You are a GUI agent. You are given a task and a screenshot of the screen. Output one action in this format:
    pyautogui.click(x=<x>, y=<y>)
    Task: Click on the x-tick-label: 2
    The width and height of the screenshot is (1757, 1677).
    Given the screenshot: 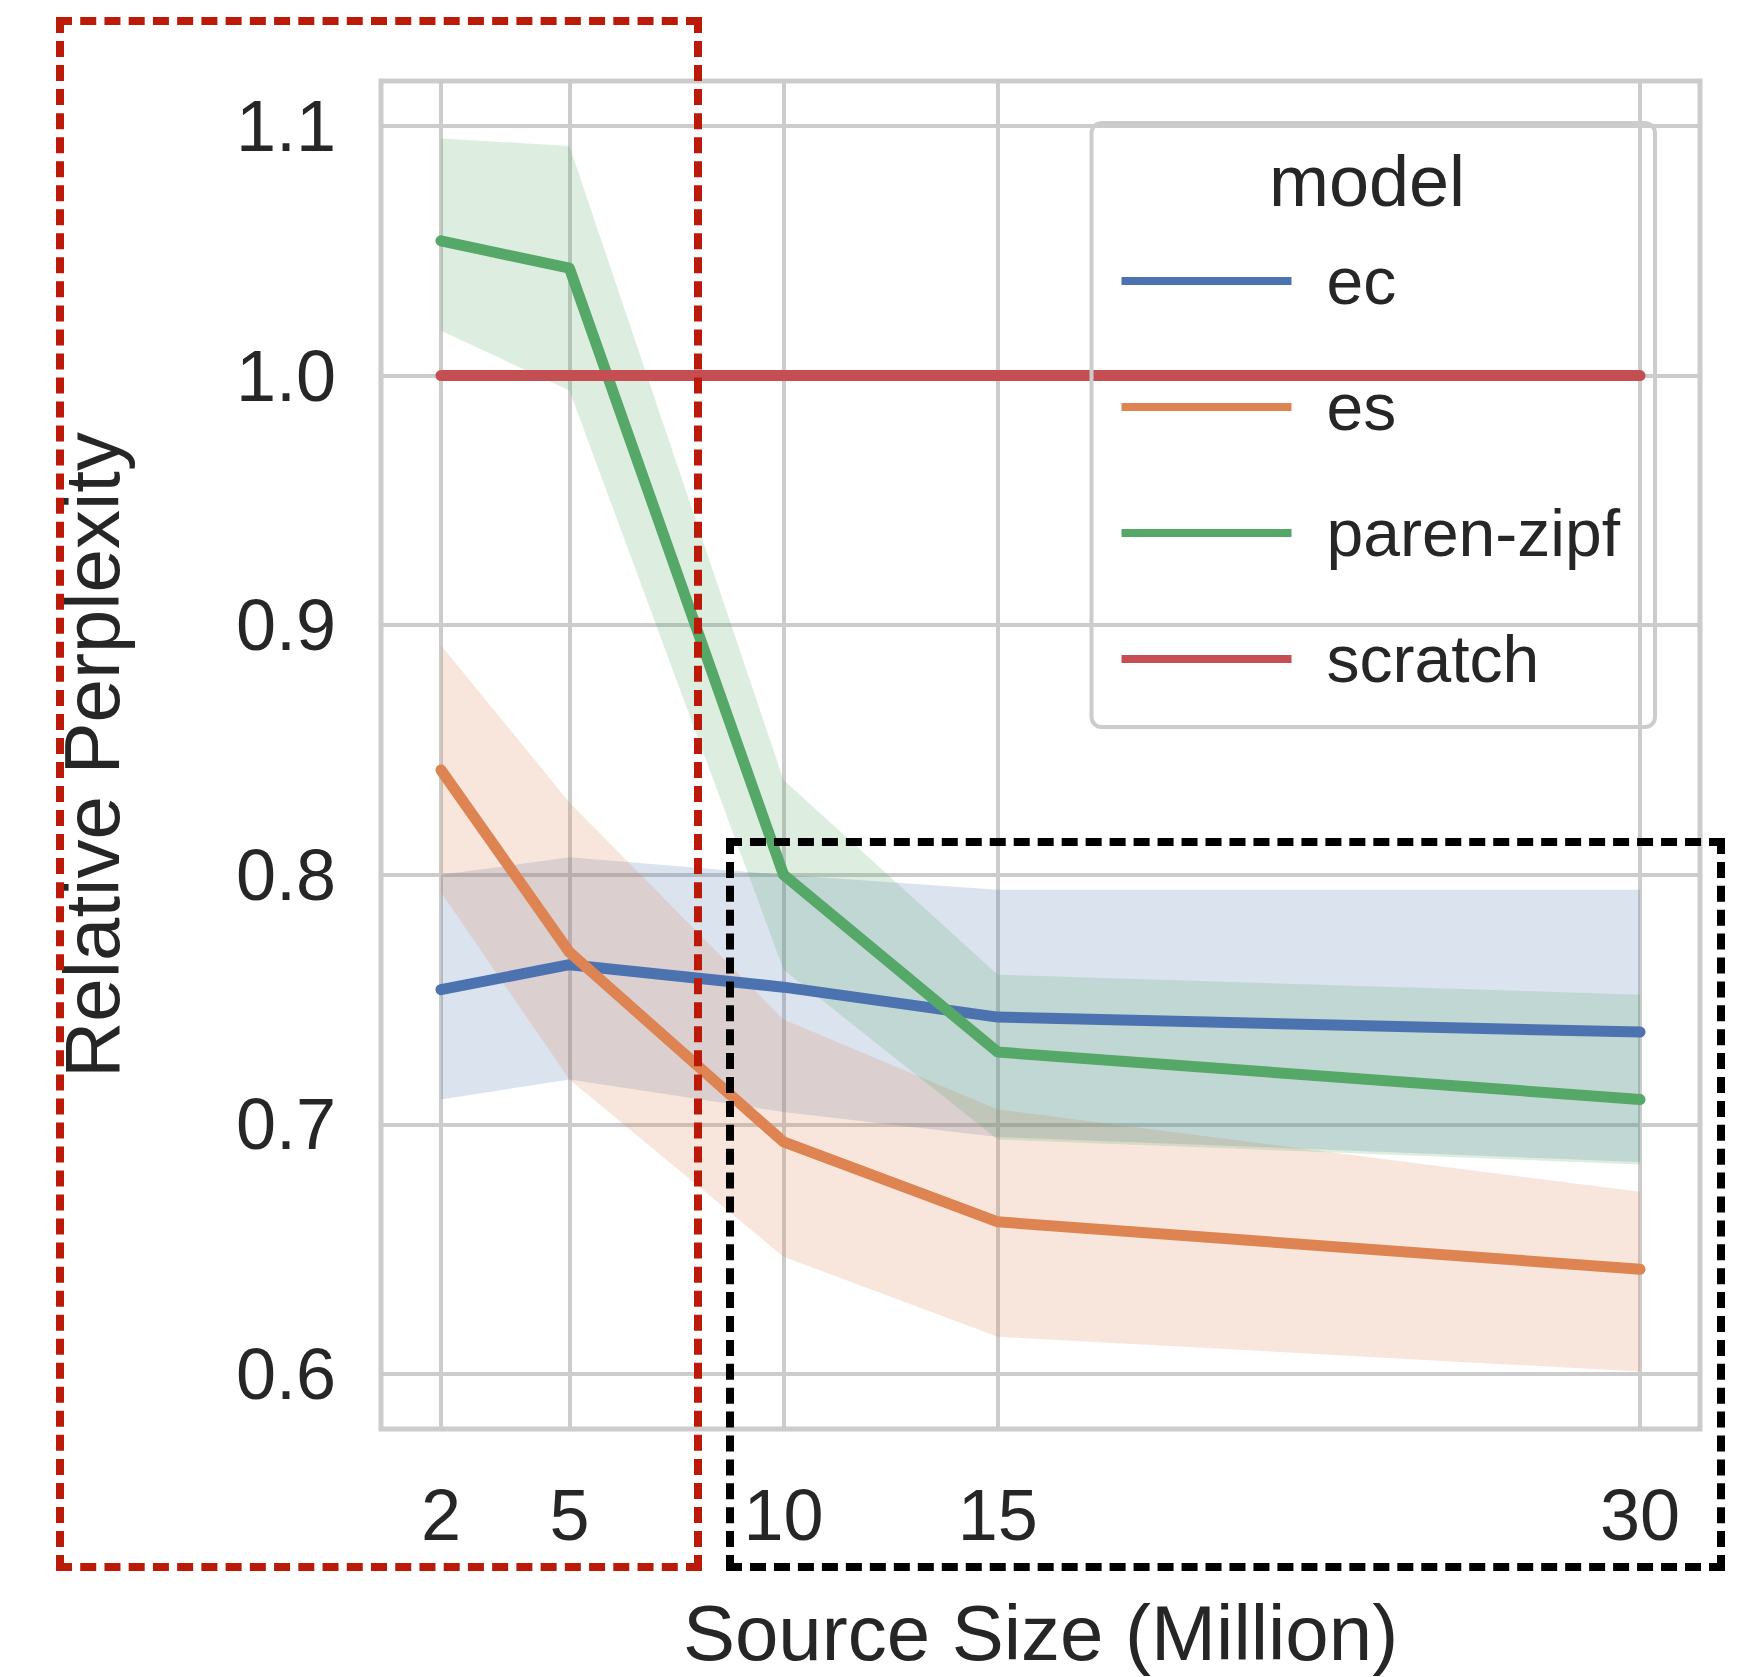 What is the action you would take?
    pyautogui.click(x=440, y=1515)
    